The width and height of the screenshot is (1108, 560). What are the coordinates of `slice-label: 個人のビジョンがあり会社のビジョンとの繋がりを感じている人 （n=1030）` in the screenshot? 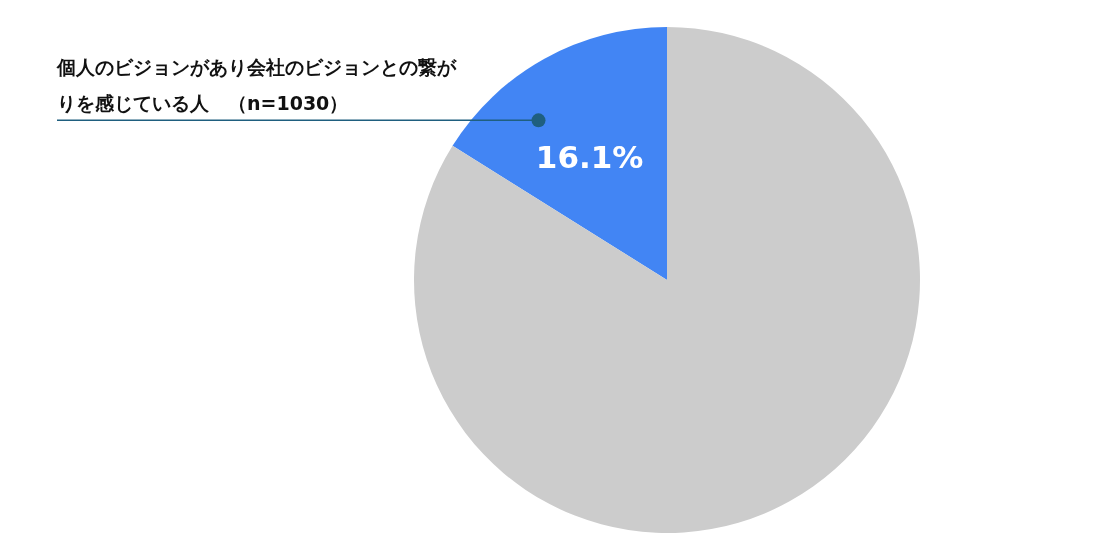 It's located at (256, 85).